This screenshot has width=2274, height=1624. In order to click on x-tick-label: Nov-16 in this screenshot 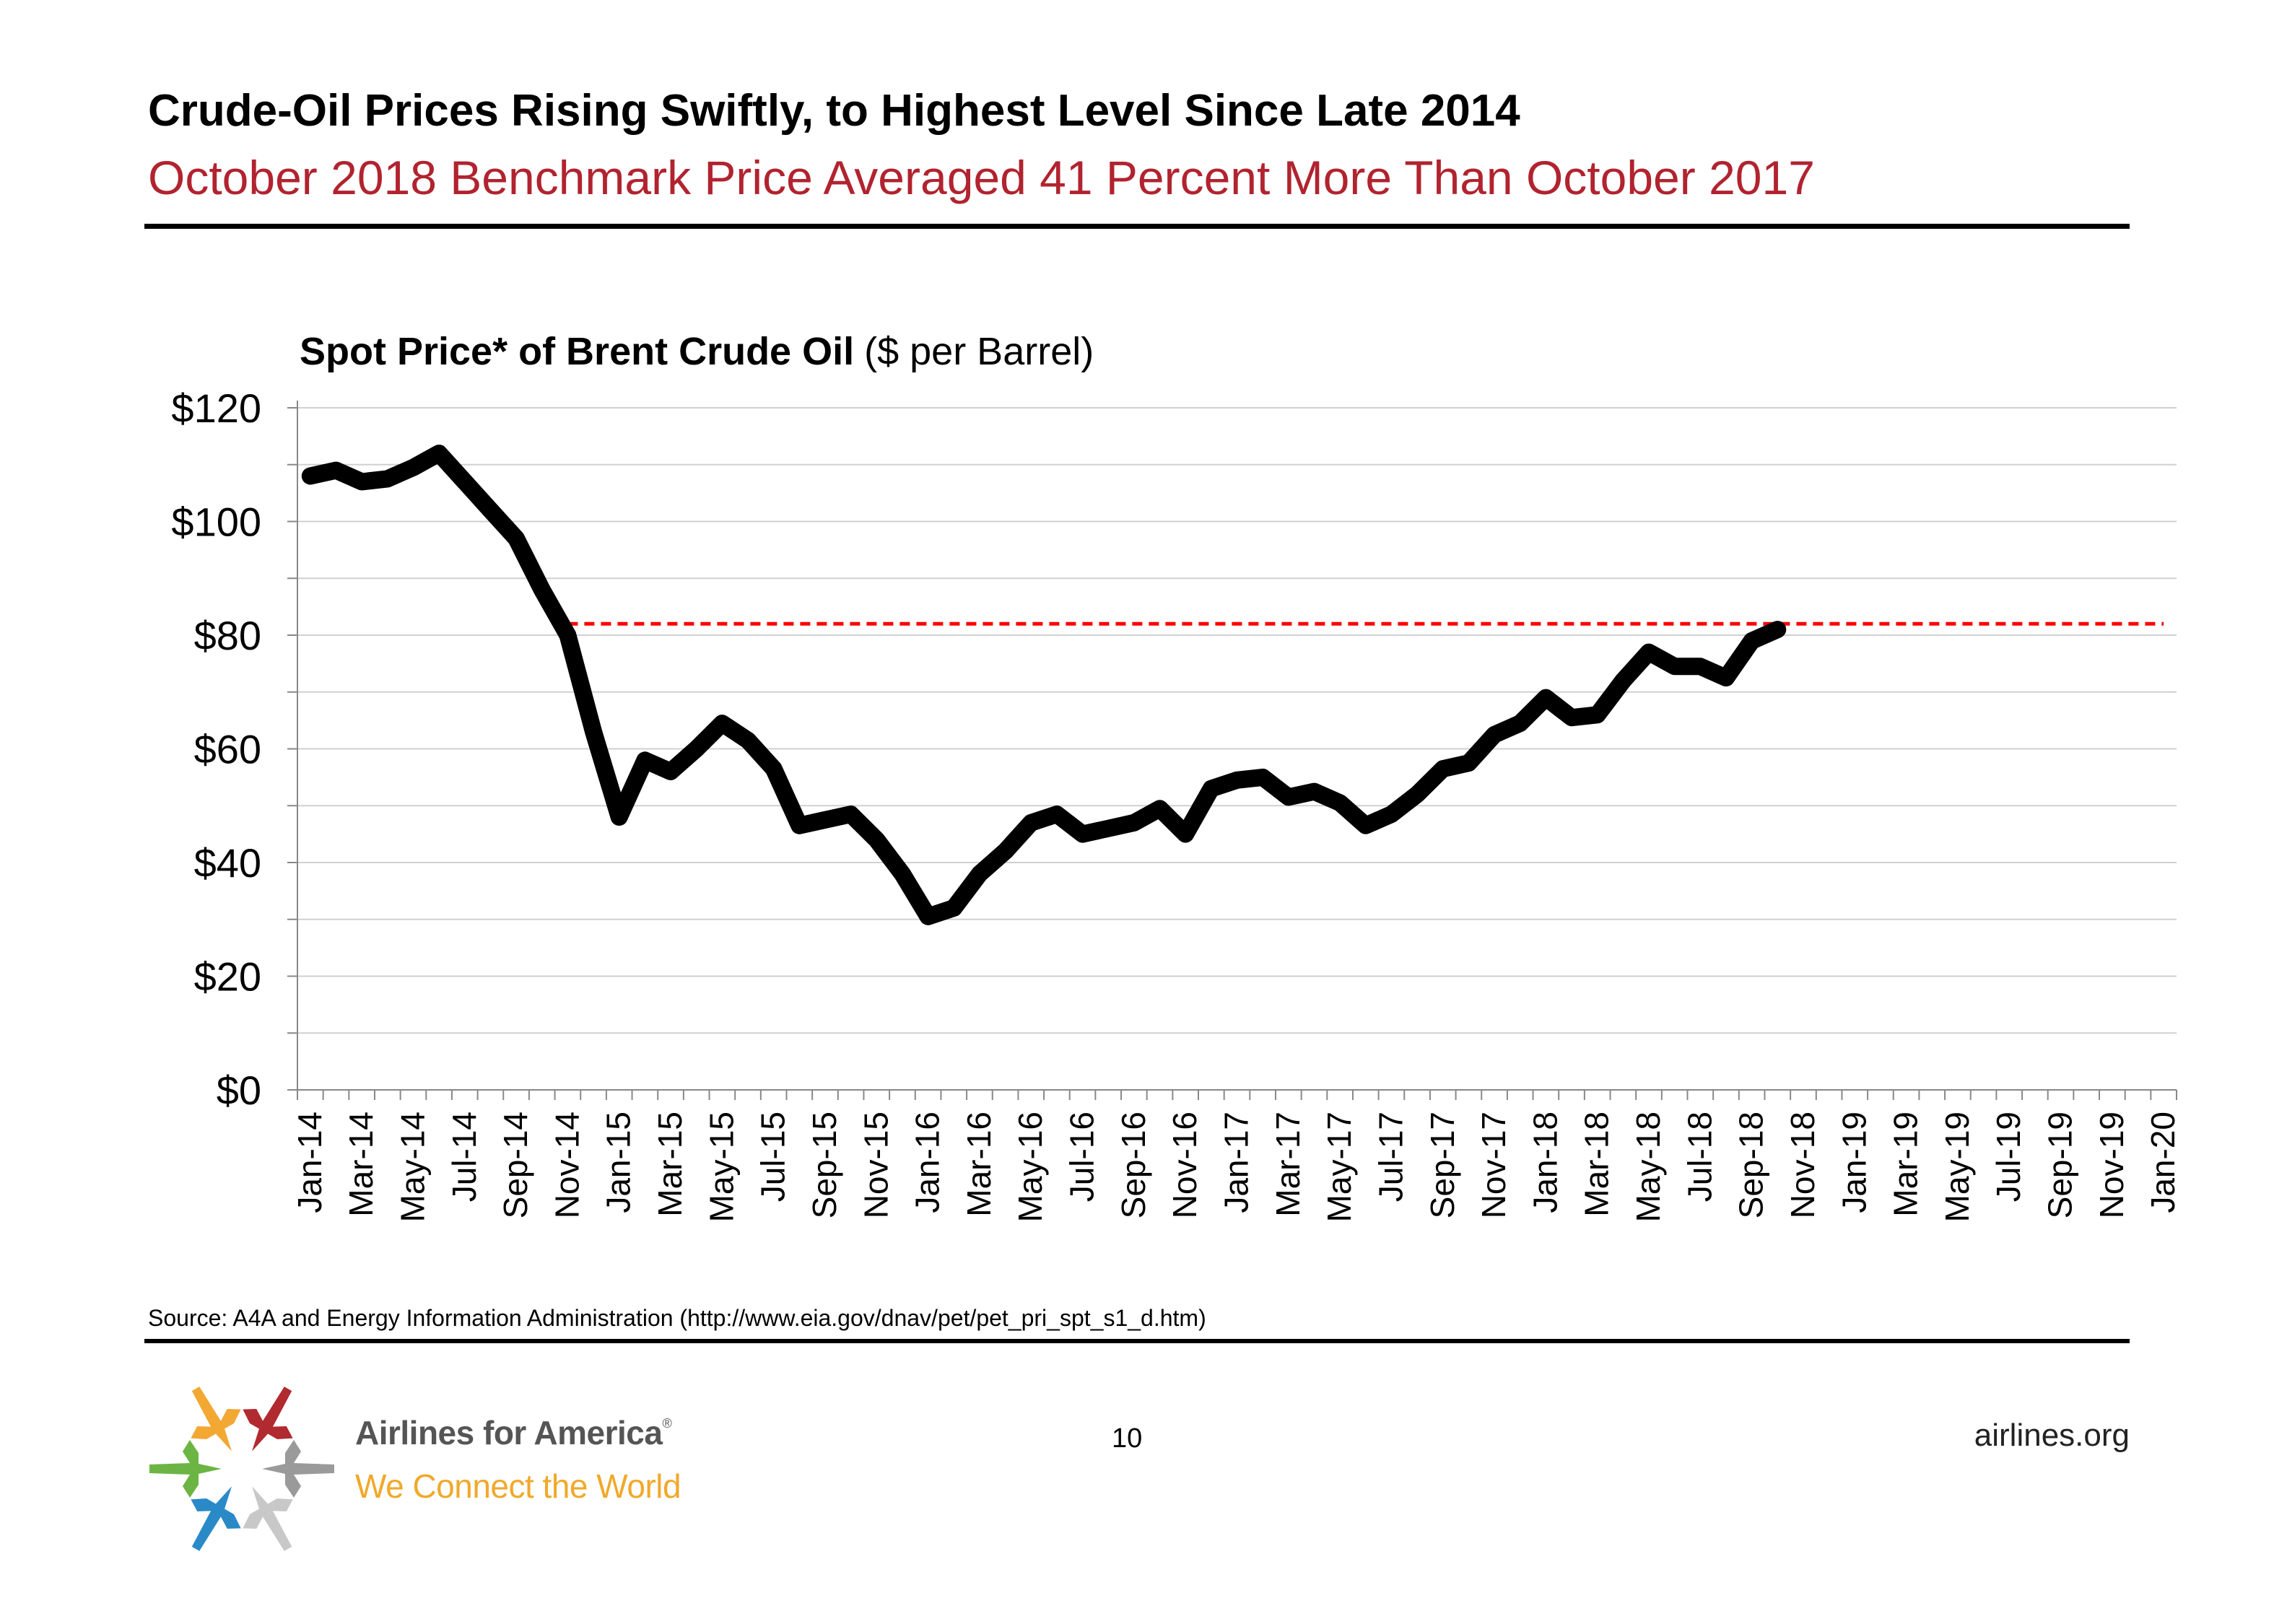, I will do `click(1184, 1165)`.